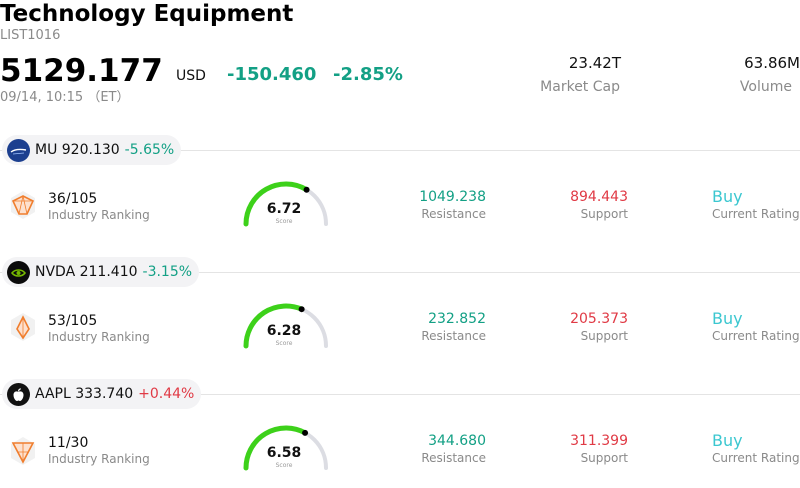  Describe the element at coordinates (599, 441) in the screenshot. I see `support-value: 311.399` at that location.